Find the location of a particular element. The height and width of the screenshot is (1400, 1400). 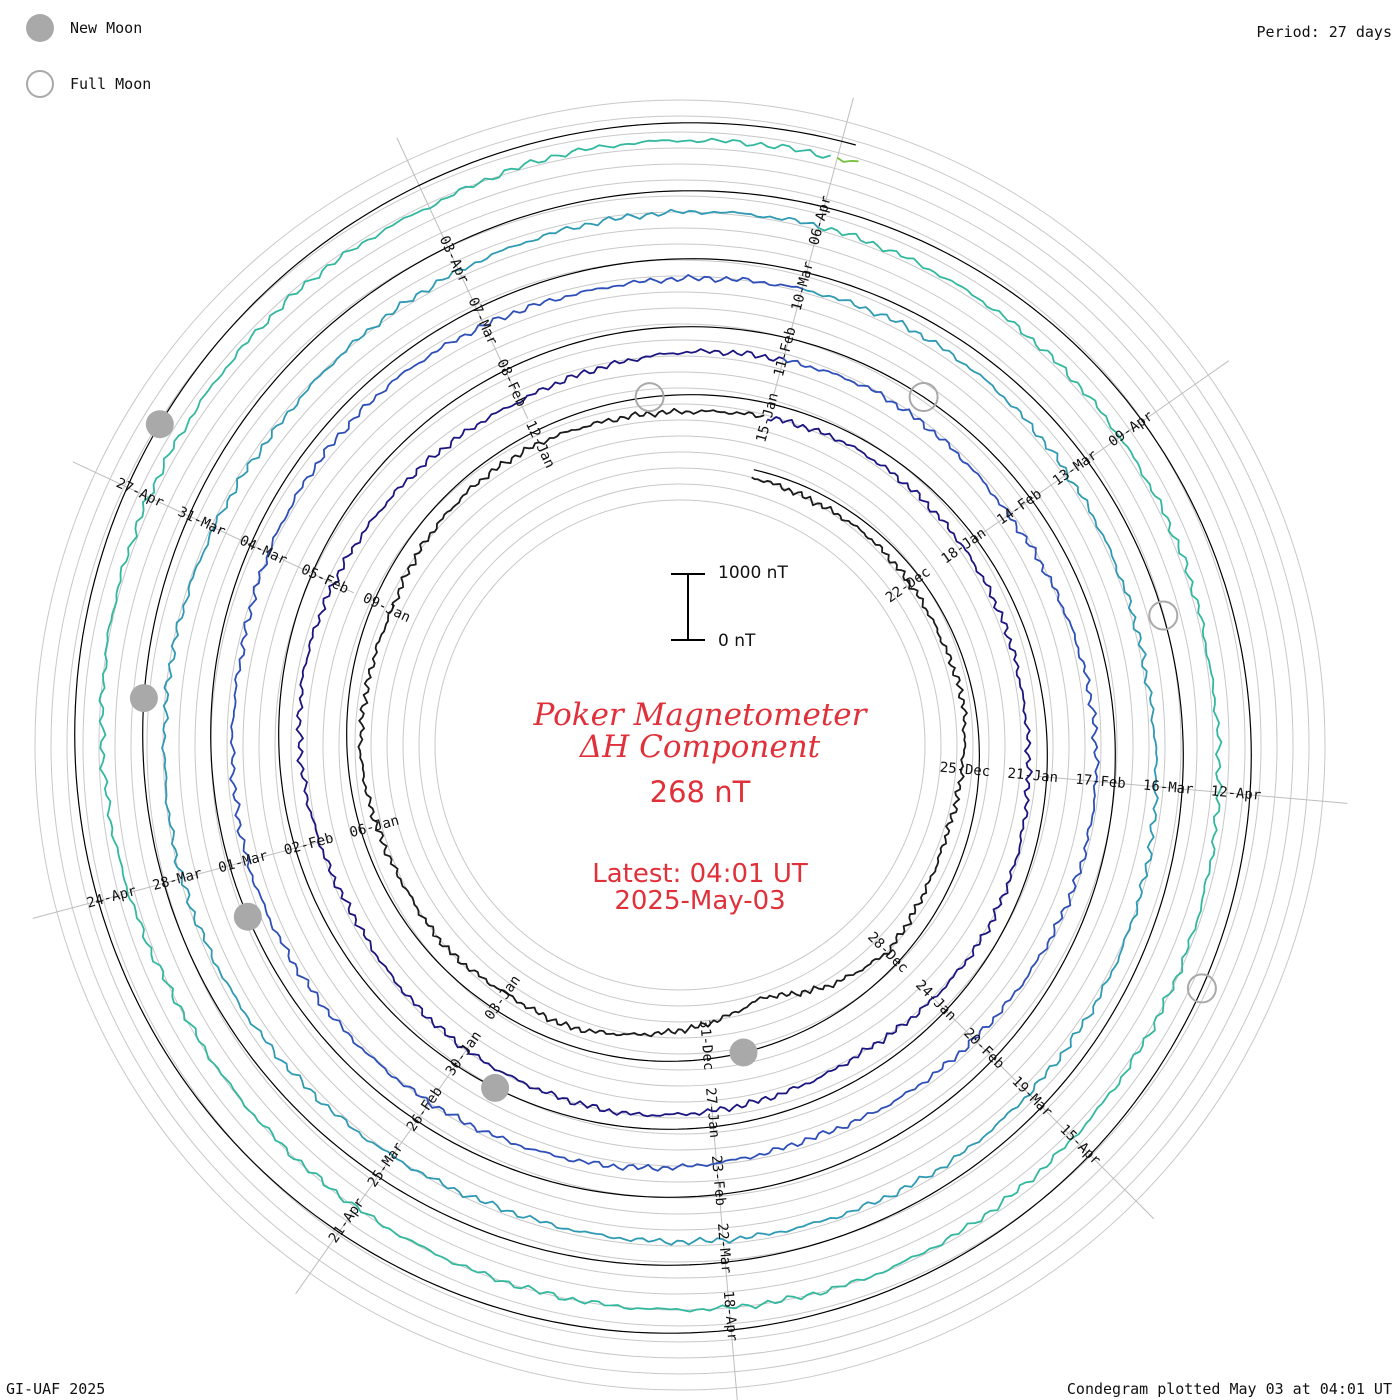

date-label: 03-Apr is located at coordinates (454, 259).